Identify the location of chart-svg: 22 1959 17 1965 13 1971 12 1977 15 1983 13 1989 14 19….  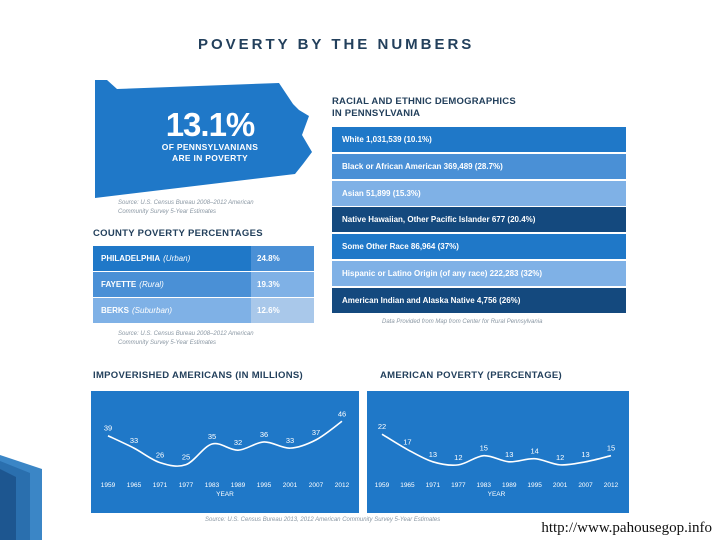
(497, 460).